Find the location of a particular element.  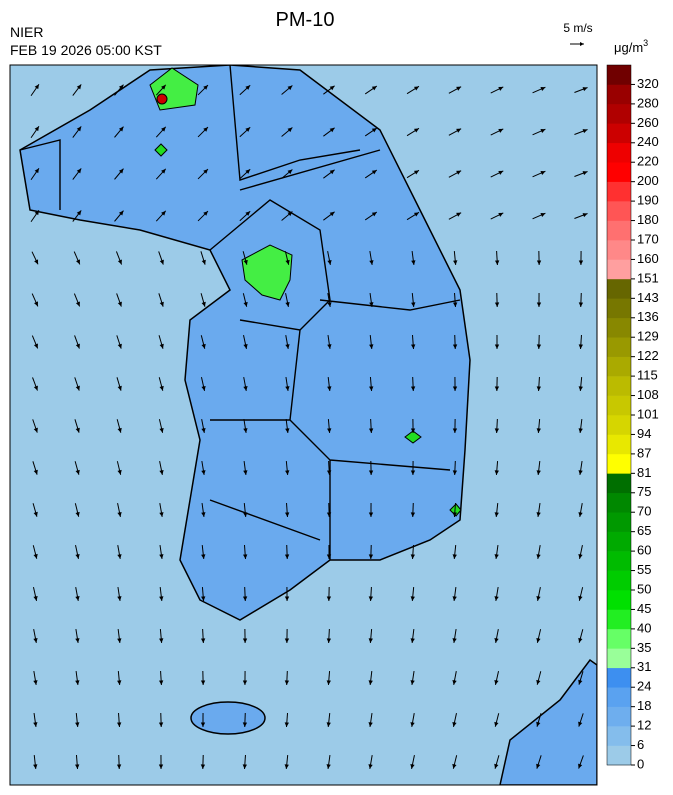

colorbar-label: 35 is located at coordinates (644, 647).